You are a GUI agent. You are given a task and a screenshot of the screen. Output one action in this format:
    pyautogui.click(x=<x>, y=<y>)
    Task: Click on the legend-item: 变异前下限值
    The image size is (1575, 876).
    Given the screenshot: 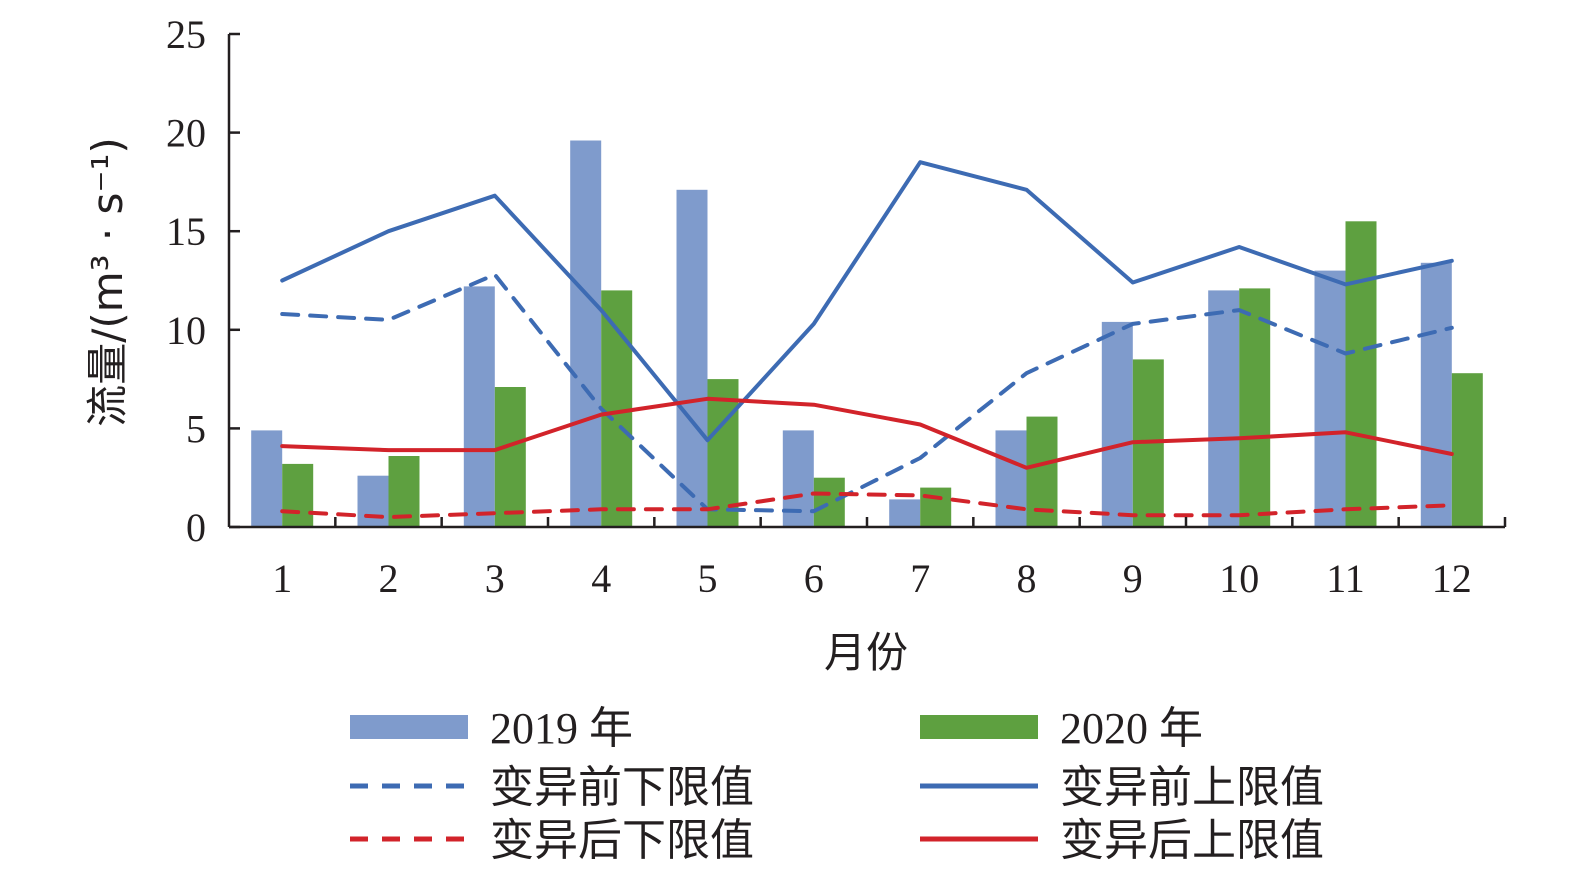 What is the action you would take?
    pyautogui.click(x=552, y=787)
    